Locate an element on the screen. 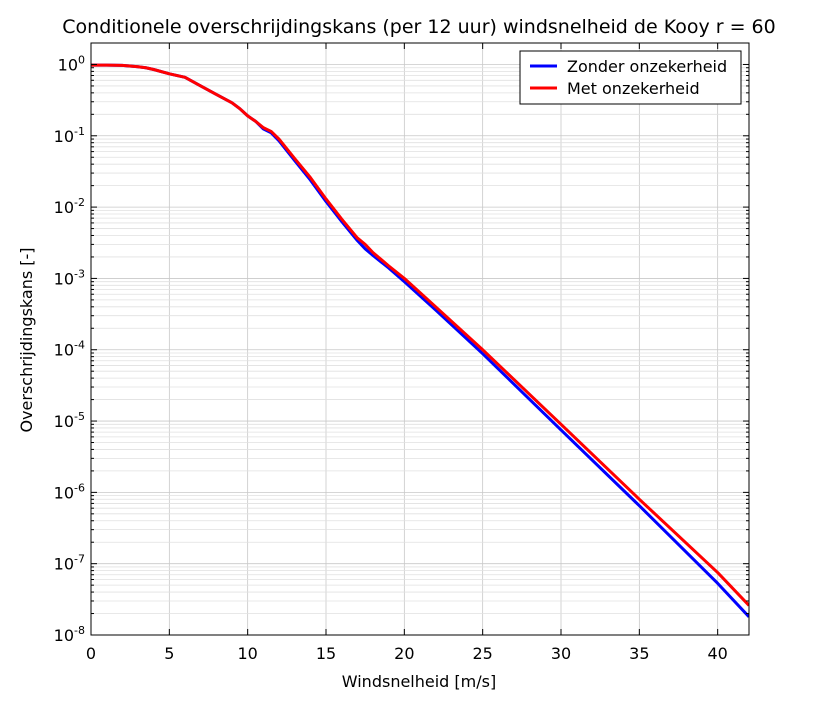 This screenshot has width=825, height=706. x-tick-label: 5 is located at coordinates (169, 653).